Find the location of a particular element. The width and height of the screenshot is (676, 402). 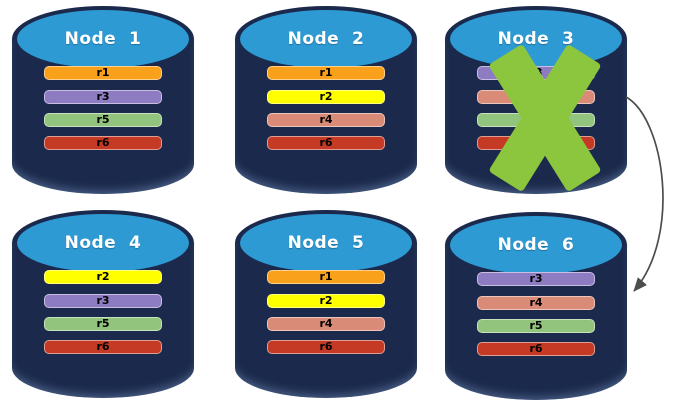

node-5: Node 5 r1 r2 r4 r6 is located at coordinates (326, 304).